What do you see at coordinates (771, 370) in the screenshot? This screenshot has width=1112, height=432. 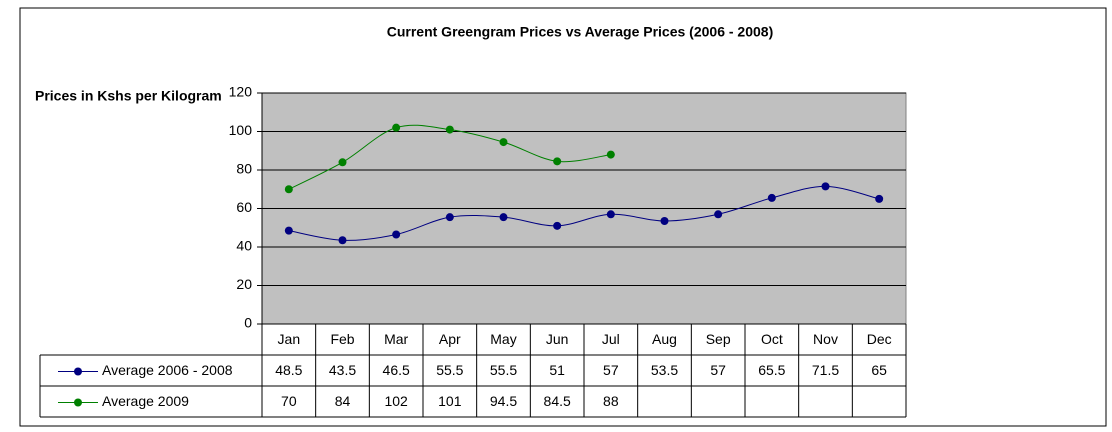 I see `table-value: 65.5` at bounding box center [771, 370].